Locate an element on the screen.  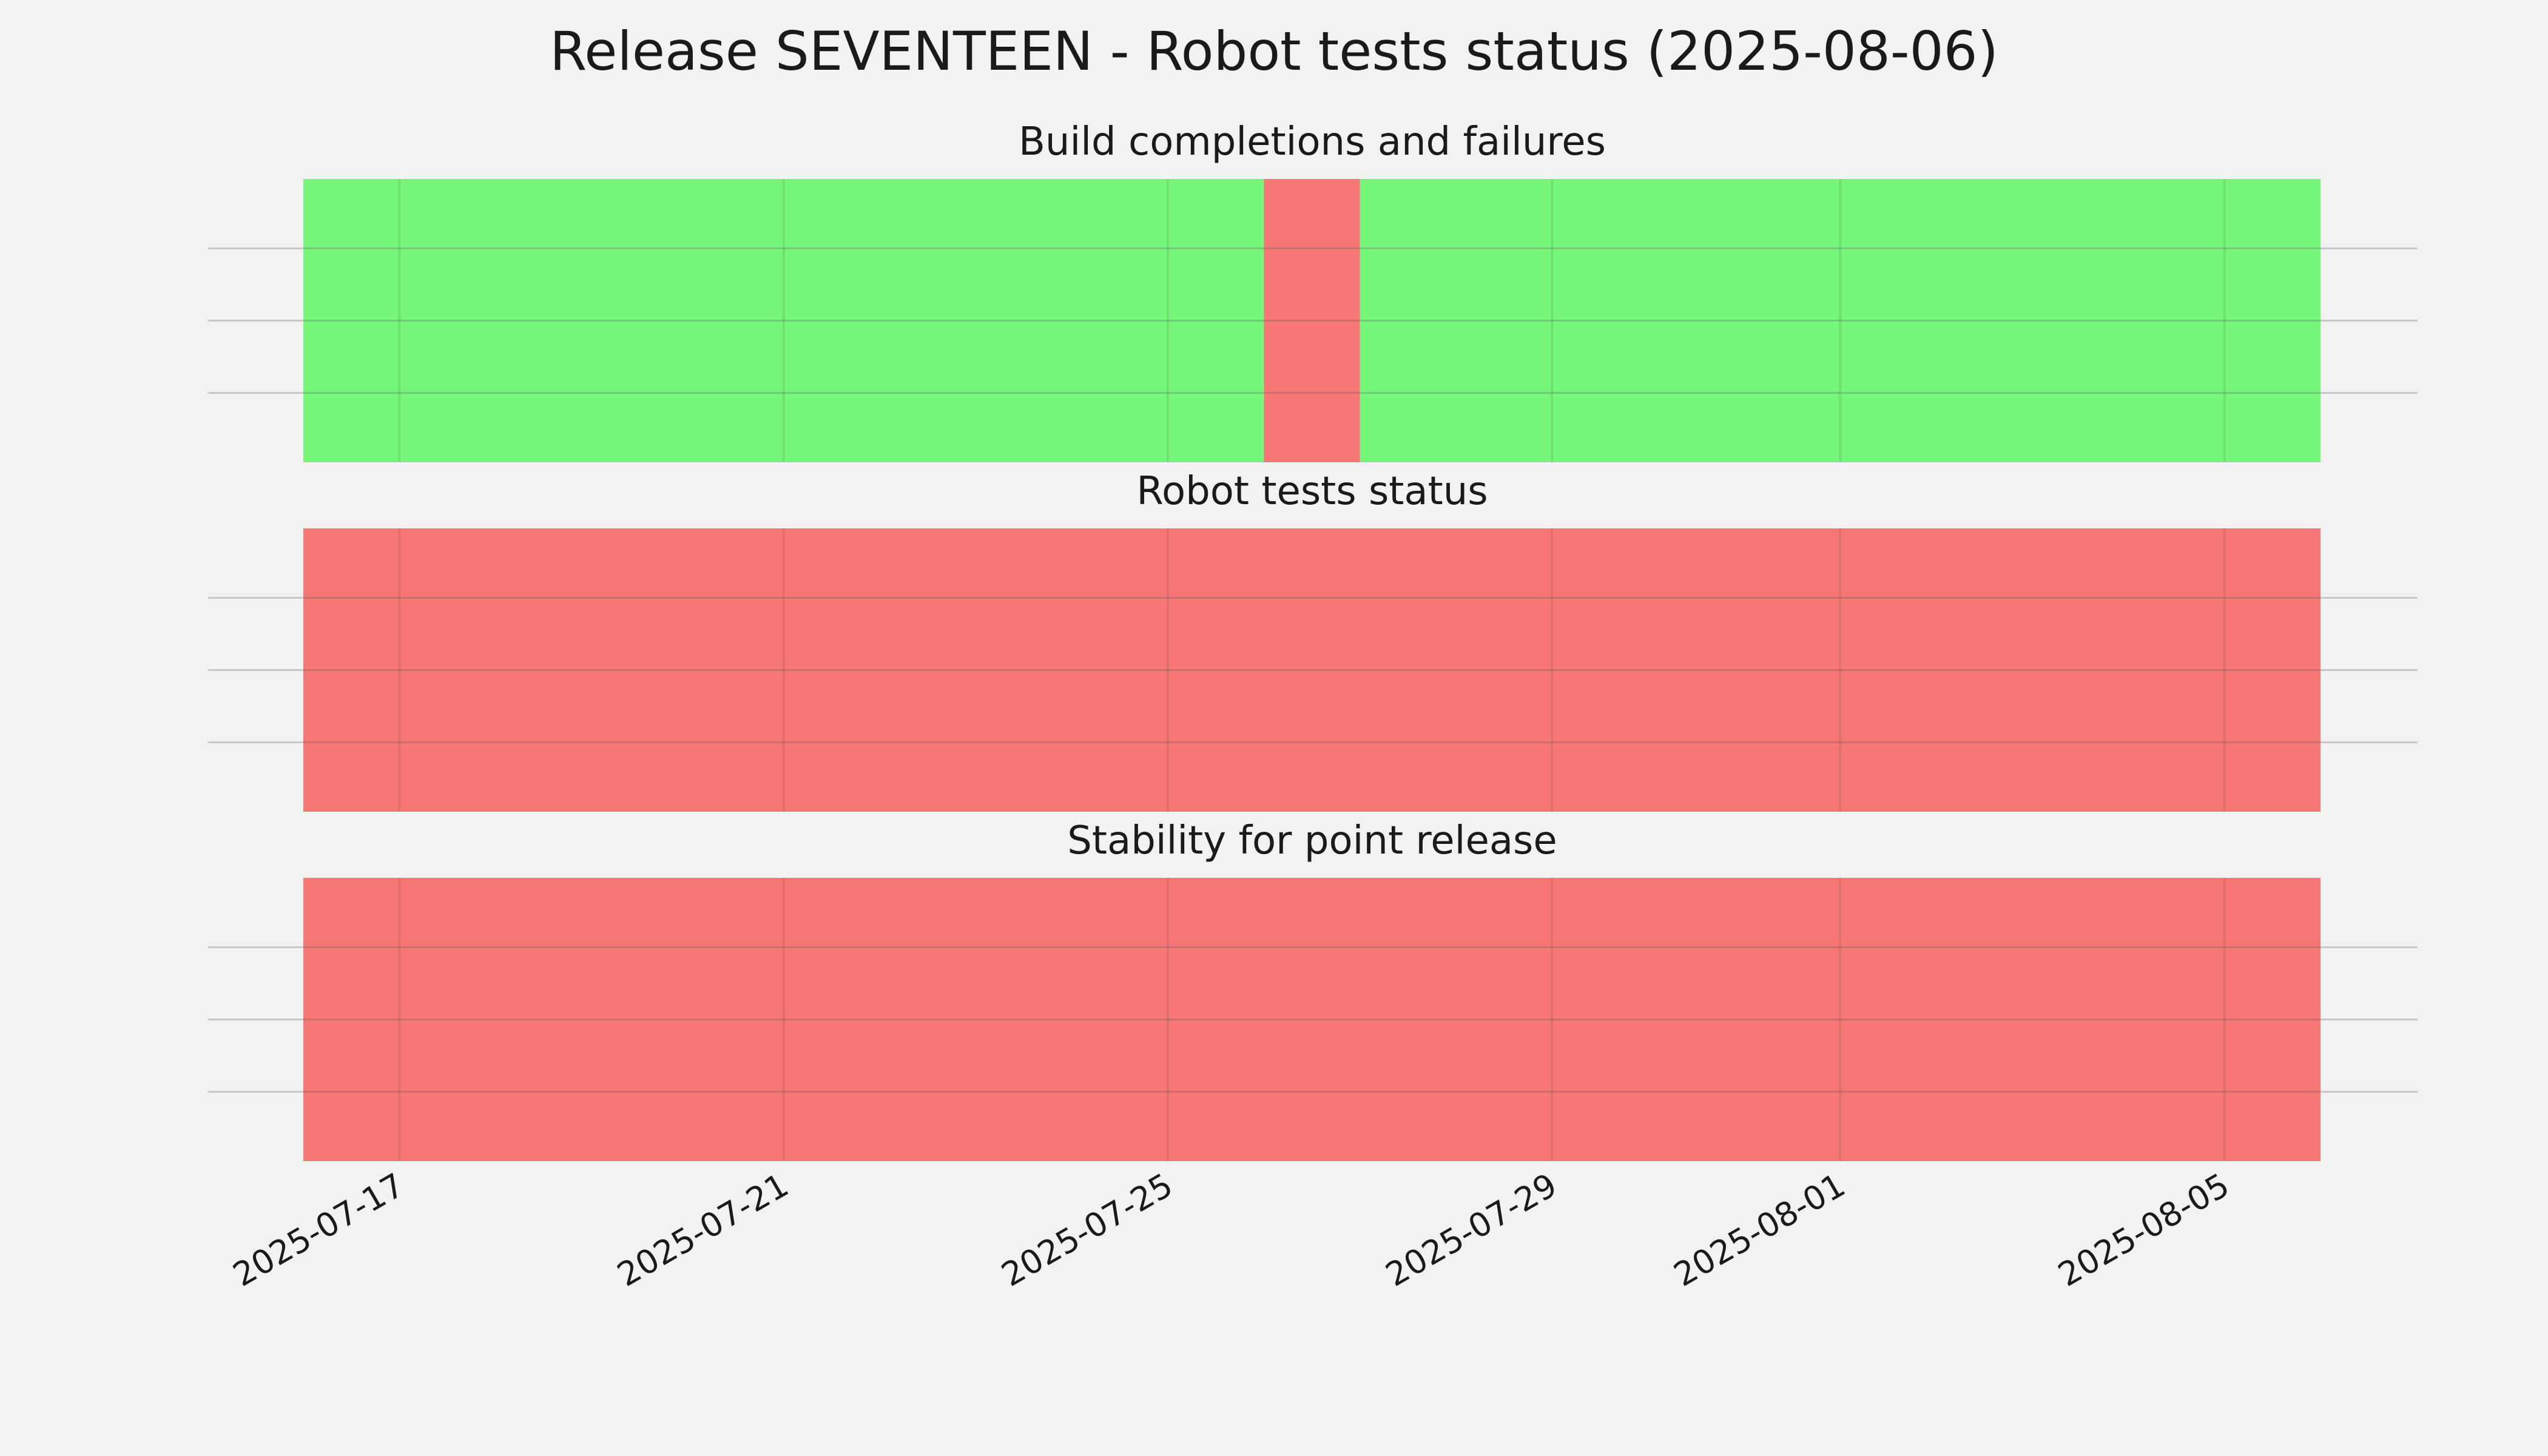
panel-title: Stability for point release is located at coordinates (1312, 840).